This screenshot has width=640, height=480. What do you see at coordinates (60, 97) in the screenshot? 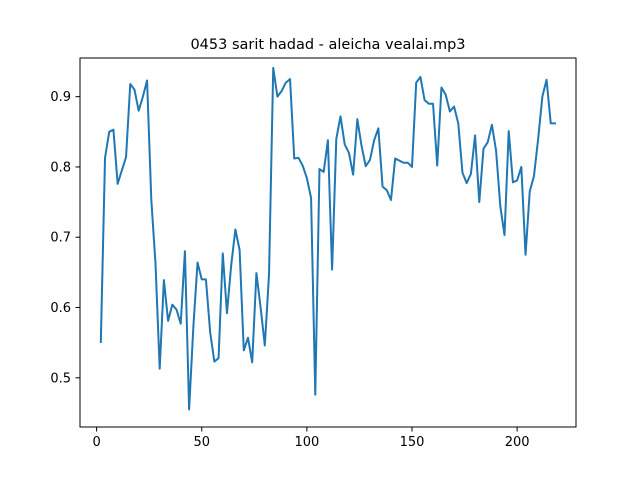
I see `y-tick-label: 0.9` at bounding box center [60, 97].